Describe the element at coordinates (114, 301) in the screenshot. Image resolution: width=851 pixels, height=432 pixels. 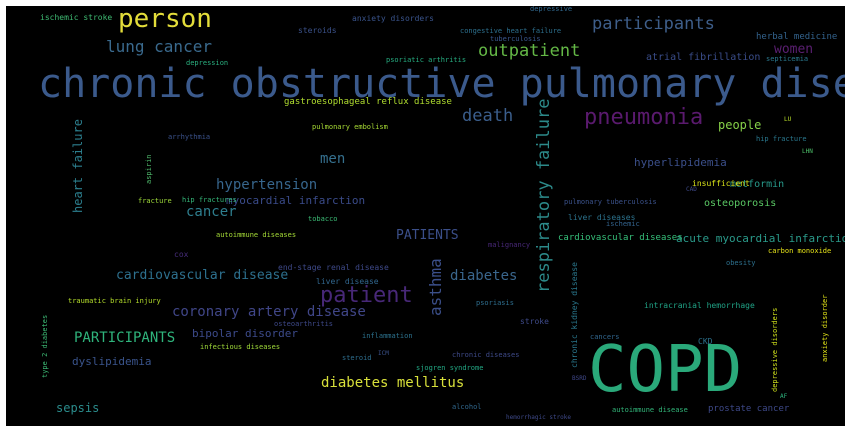
I see `word: traumatic brain injury` at that location.